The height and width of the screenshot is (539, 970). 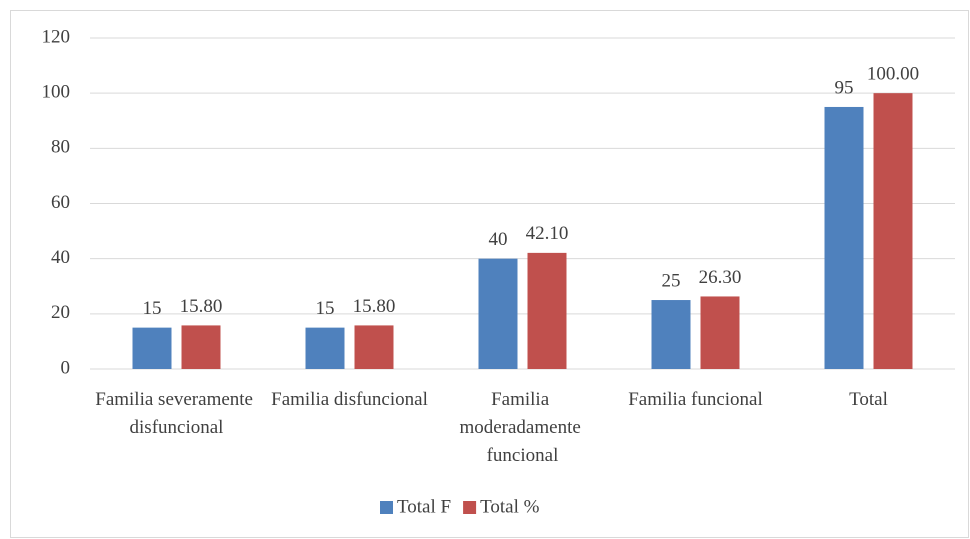 What do you see at coordinates (868, 399) in the screenshot?
I see `x-tick-label: Total` at bounding box center [868, 399].